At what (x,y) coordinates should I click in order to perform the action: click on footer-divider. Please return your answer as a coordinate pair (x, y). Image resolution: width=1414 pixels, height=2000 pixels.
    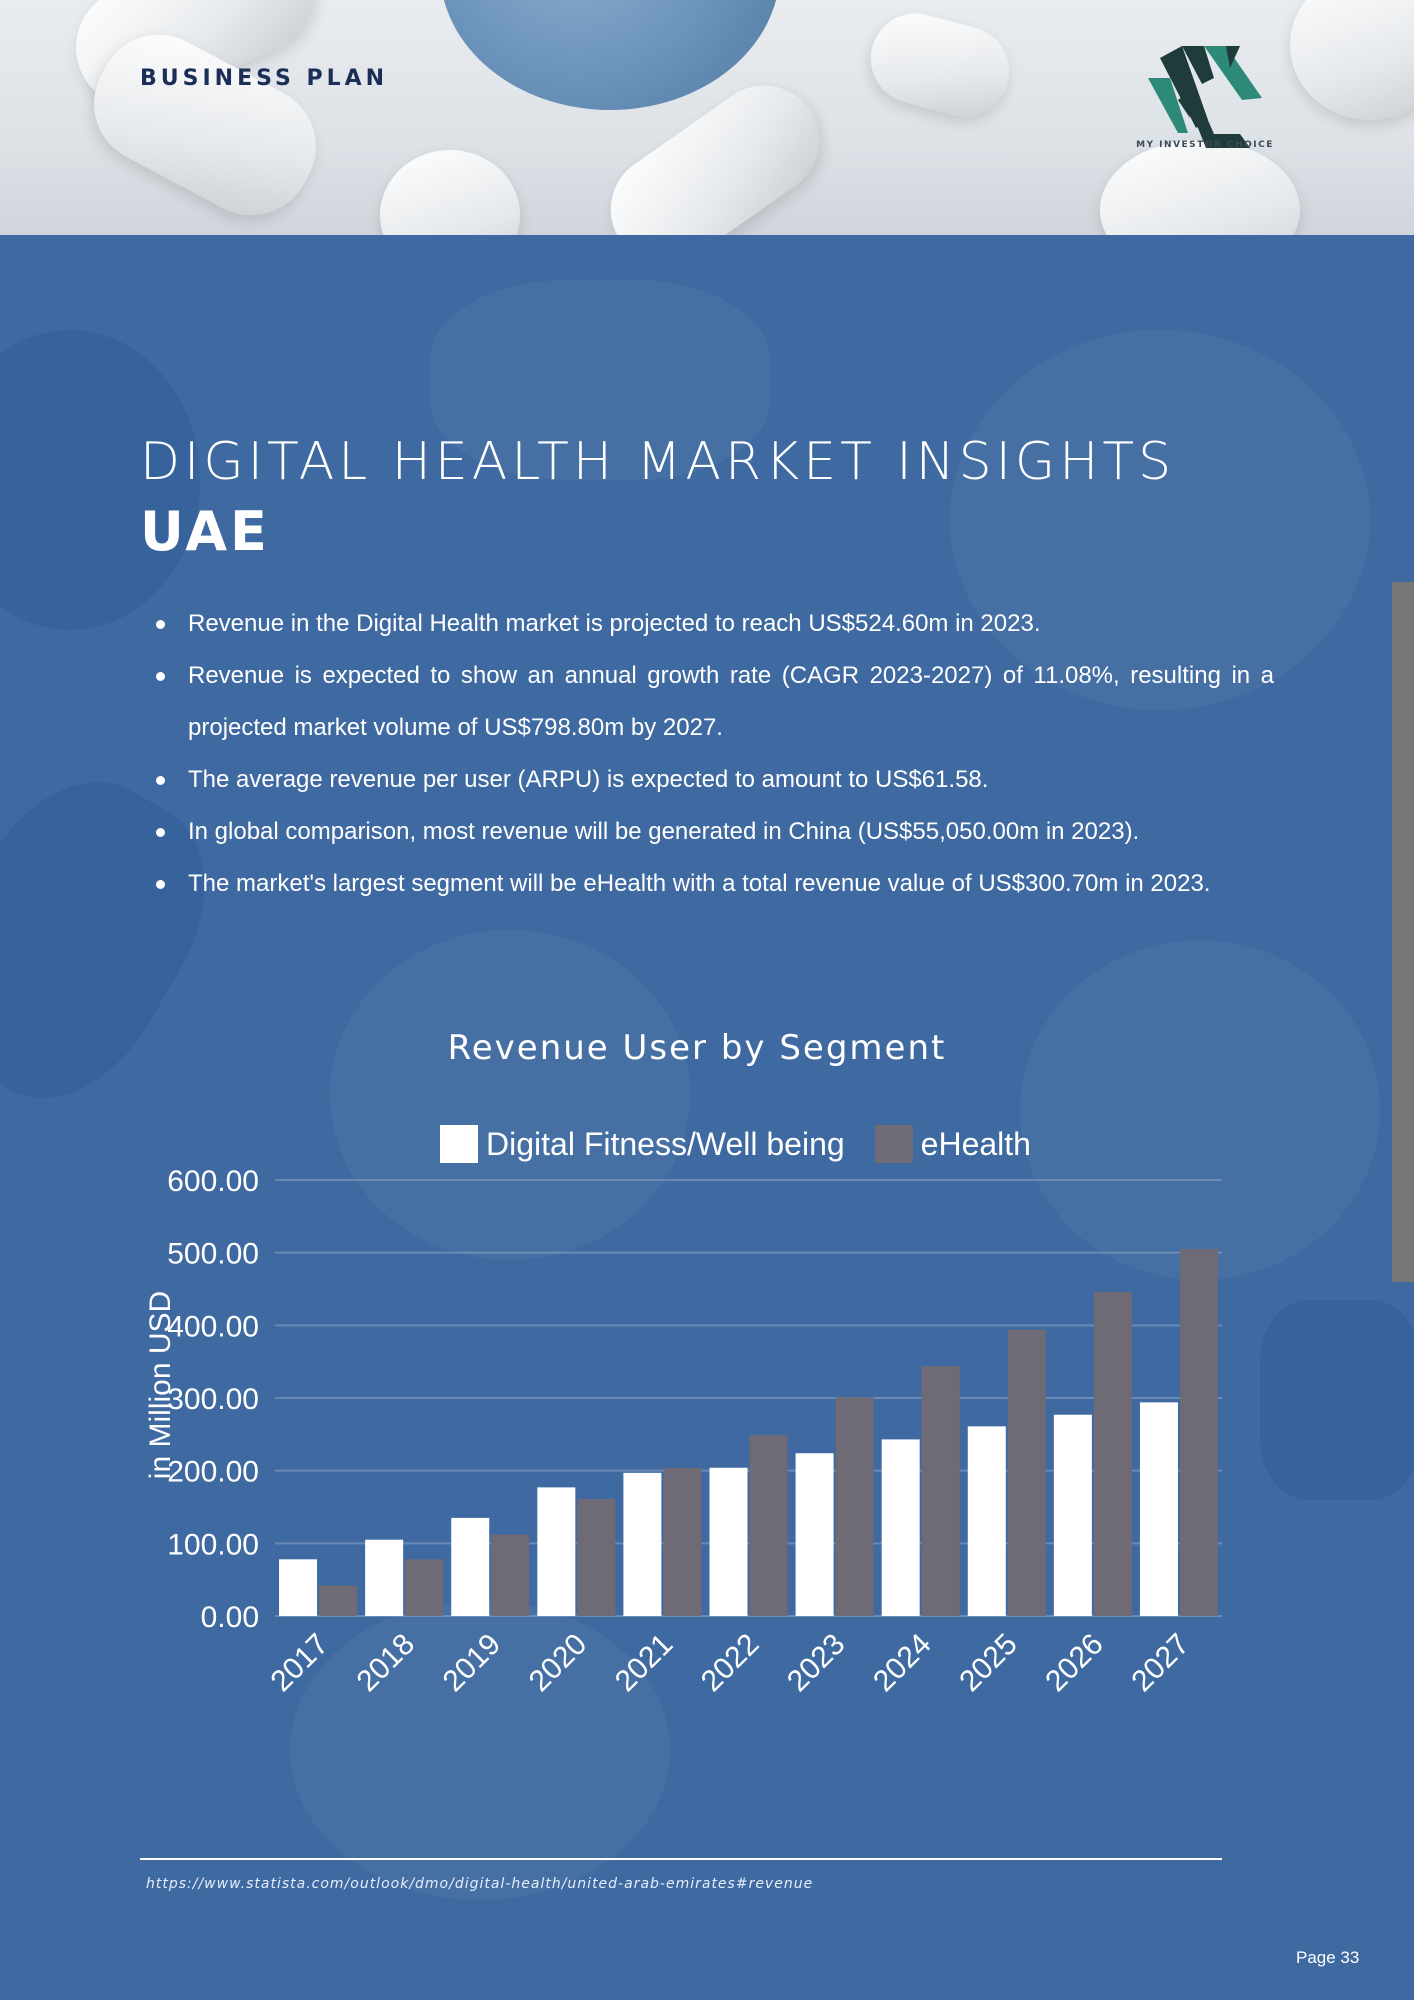
    Looking at the image, I should click on (681, 1859).